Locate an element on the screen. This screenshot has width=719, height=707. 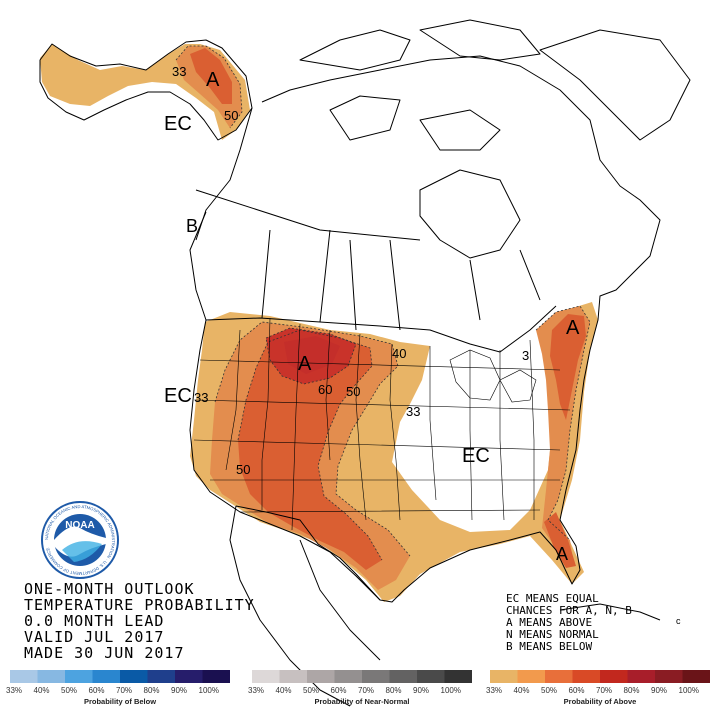
noaa-logo-name: NOAA is located at coordinates (79, 525).